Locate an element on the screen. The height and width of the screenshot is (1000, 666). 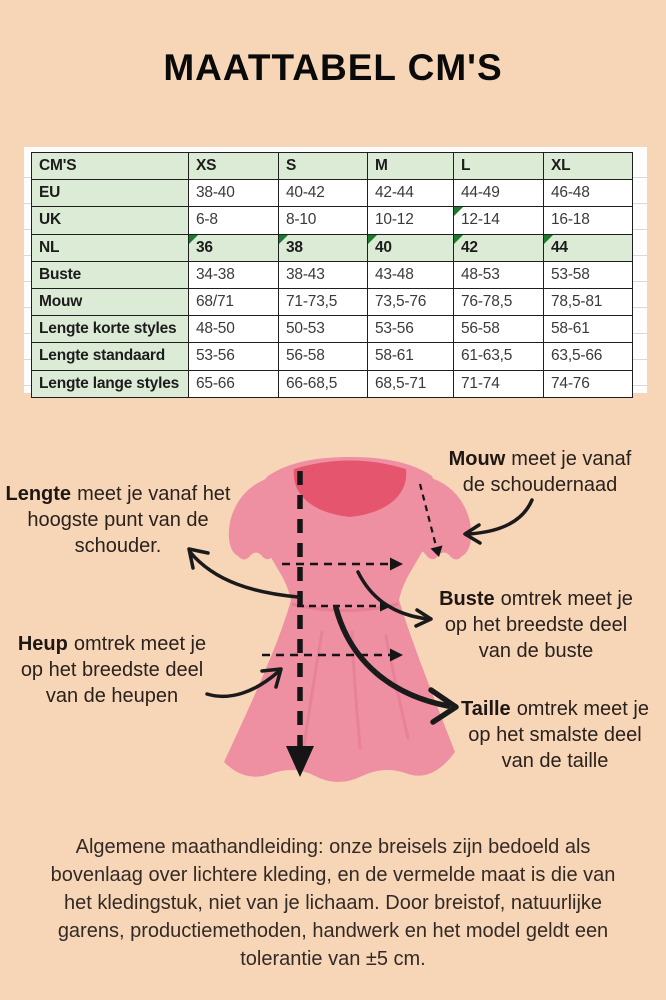
arrow-heup is located at coordinates (242, 684).